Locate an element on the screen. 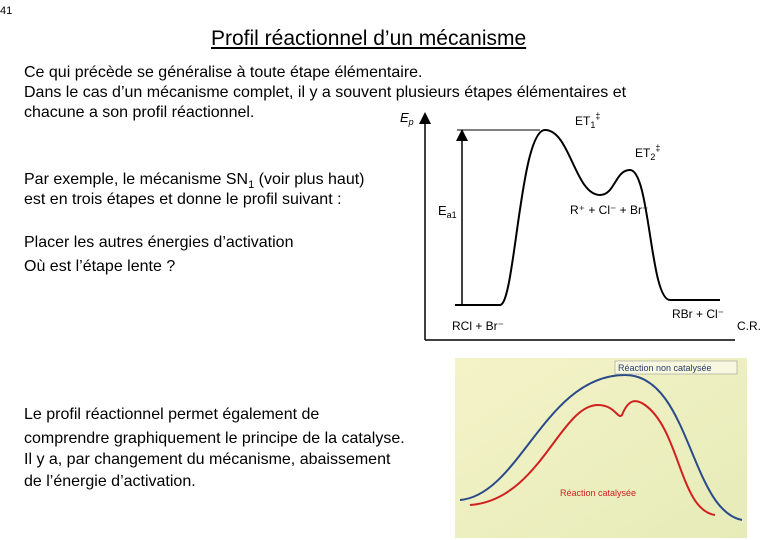 The width and height of the screenshot is (780, 540). text: 2 is located at coordinates (652, 157).